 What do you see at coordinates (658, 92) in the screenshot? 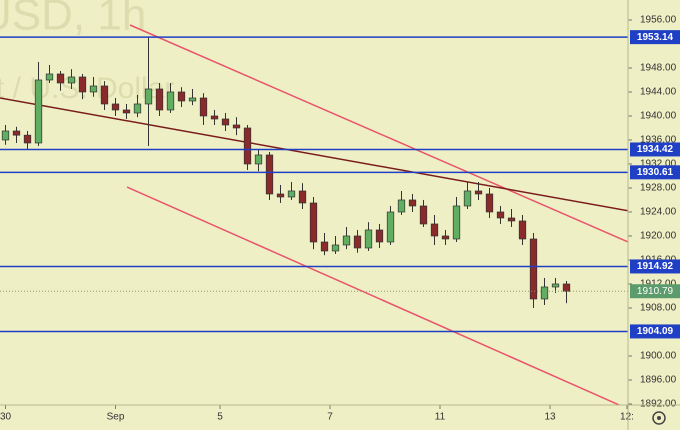
I see `y-tick-label: 1944.00` at bounding box center [658, 92].